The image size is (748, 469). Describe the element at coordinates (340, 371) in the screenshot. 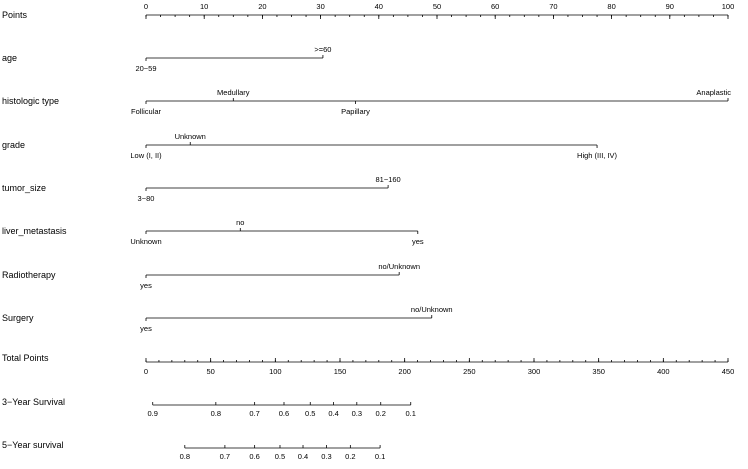

I see `total-tick-label: 150` at that location.